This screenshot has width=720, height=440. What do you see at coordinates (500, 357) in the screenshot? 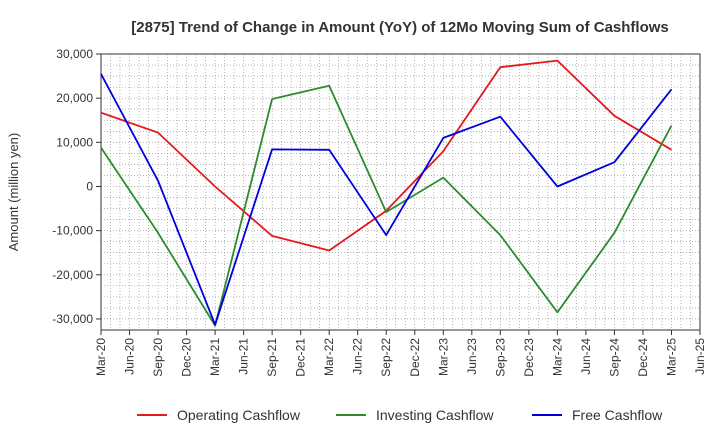
I see `x-tick-label: Sep-23` at bounding box center [500, 357].